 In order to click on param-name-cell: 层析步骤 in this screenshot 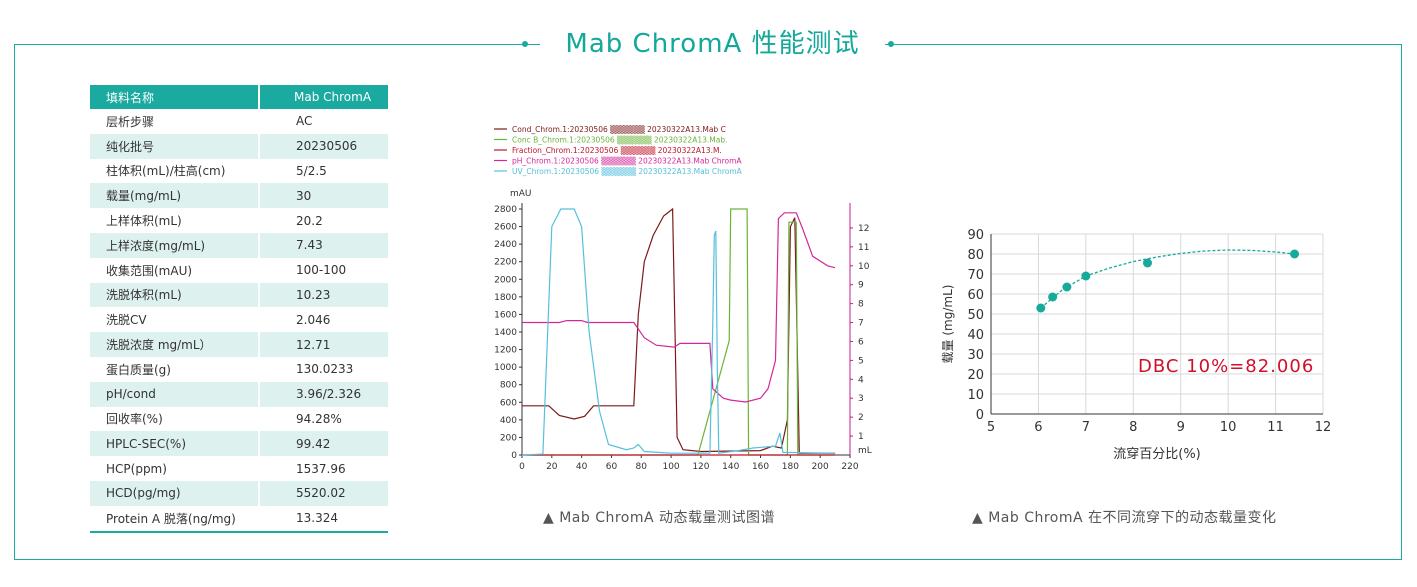, I will do `click(130, 121)`.